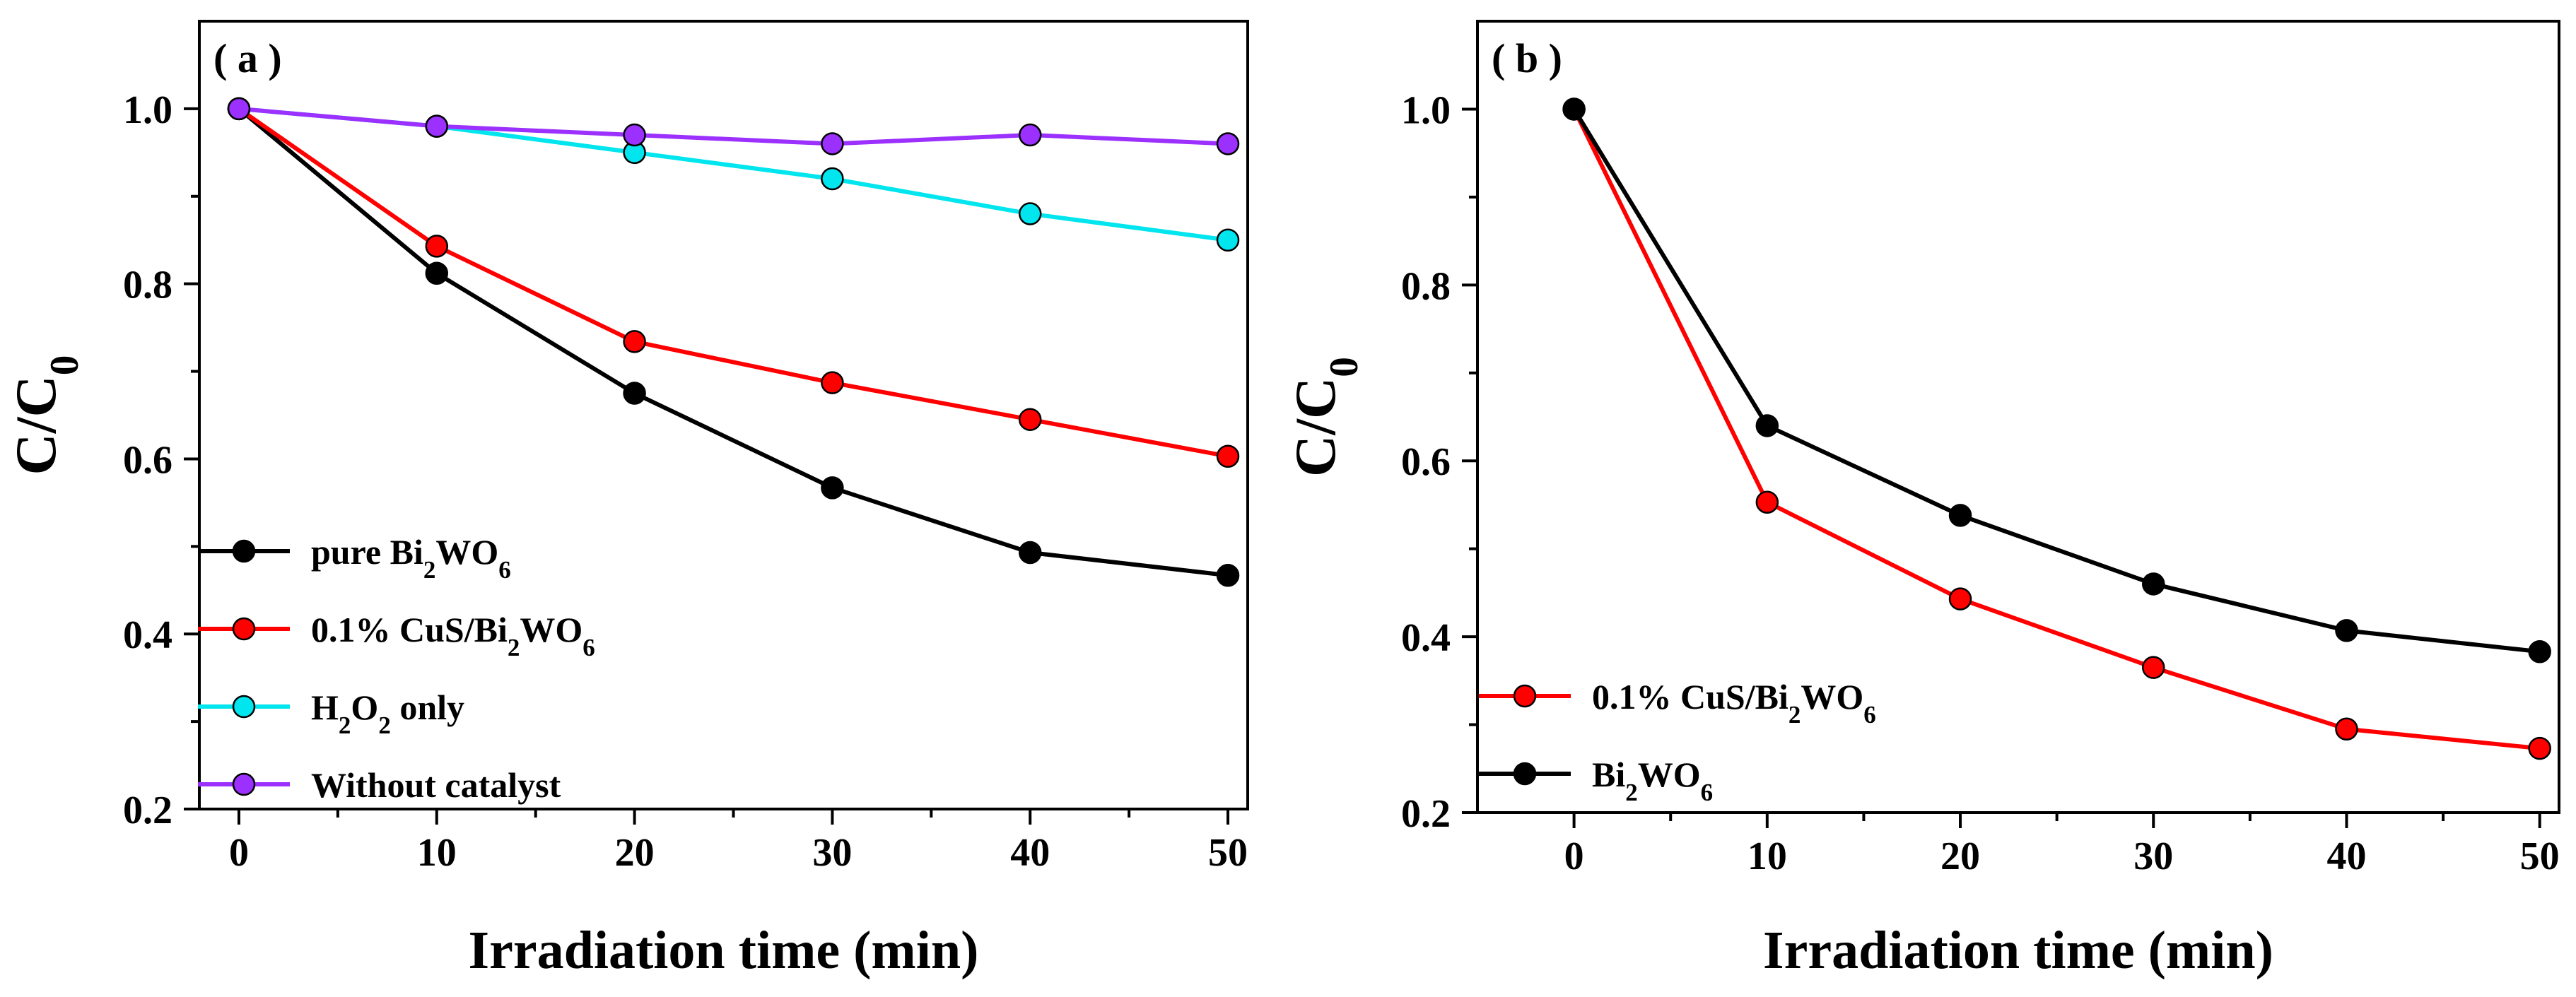 The height and width of the screenshot is (997, 2576). I want to click on text-part: Without catalyst, so click(436, 785).